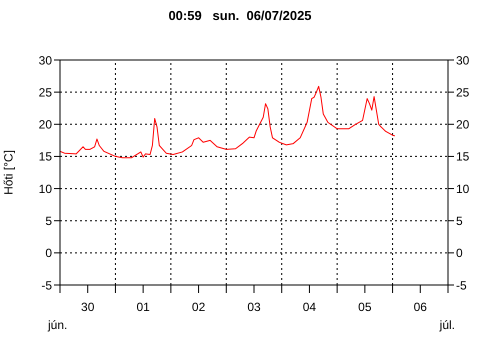  I want to click on y2-tick-label: -5, so click(461, 285).